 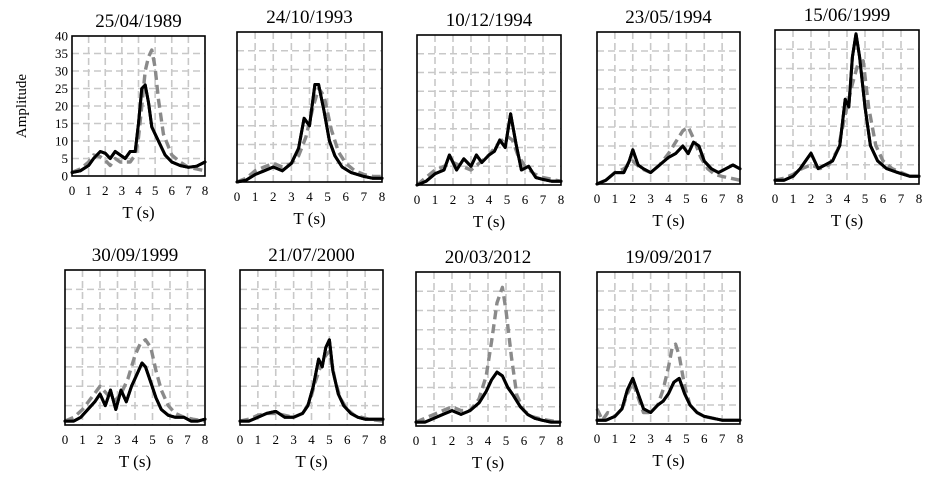 I want to click on y-axis-label: Amplitude, so click(x=22, y=106).